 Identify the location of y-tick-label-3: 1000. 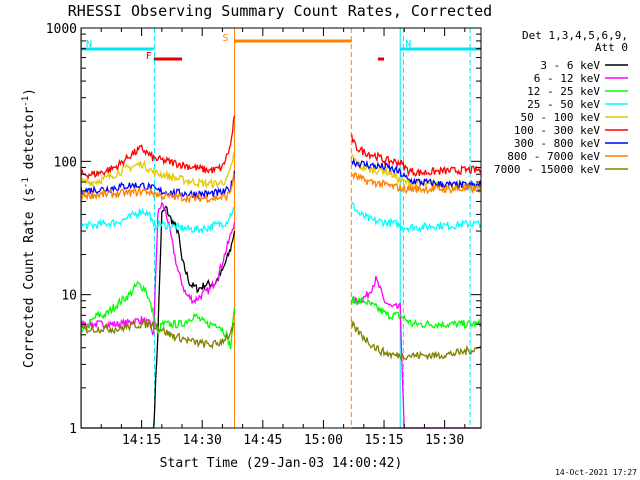
(61, 29).